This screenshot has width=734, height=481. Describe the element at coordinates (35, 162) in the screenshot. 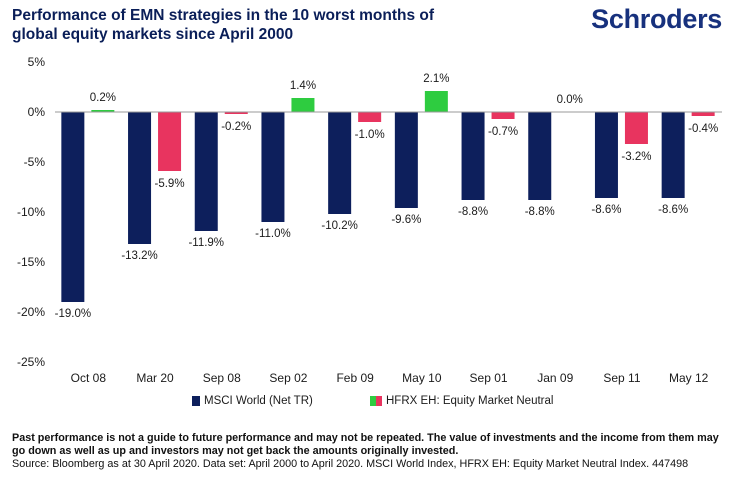

I see `y-tick-label: -5%` at that location.